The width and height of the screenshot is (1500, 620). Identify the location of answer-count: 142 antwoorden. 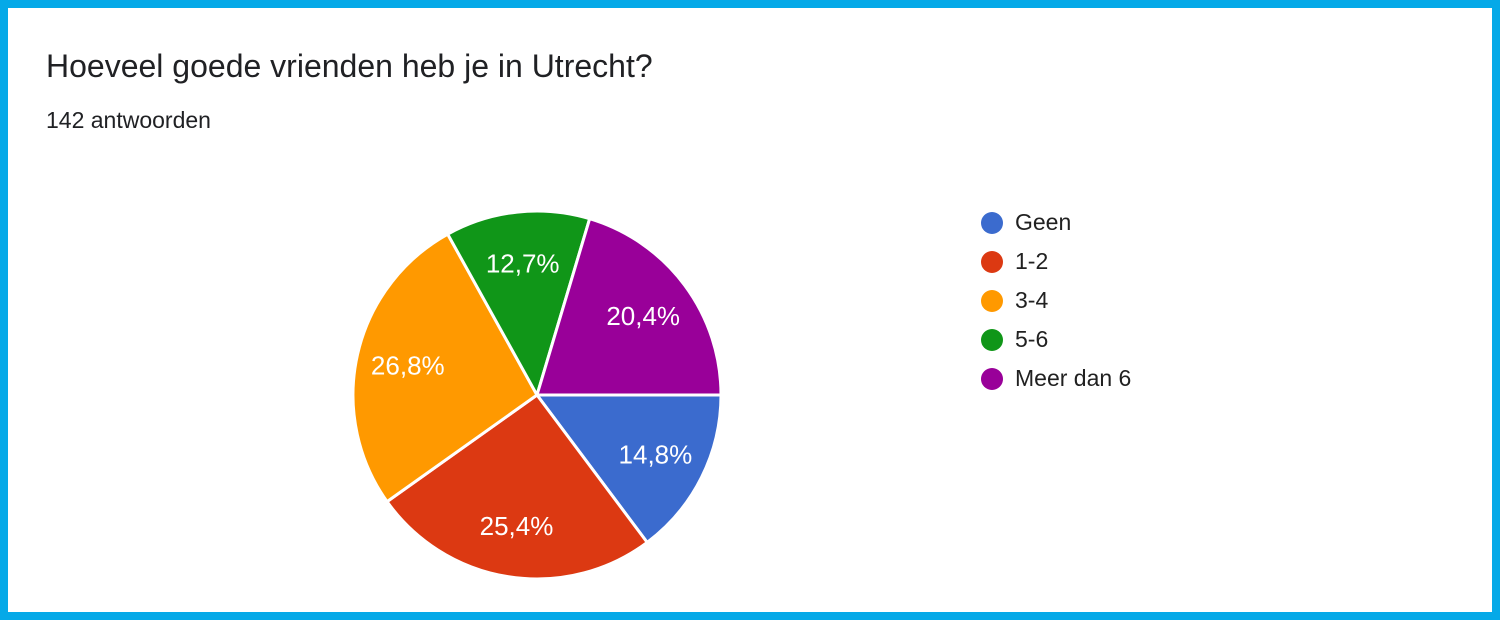
(128, 120).